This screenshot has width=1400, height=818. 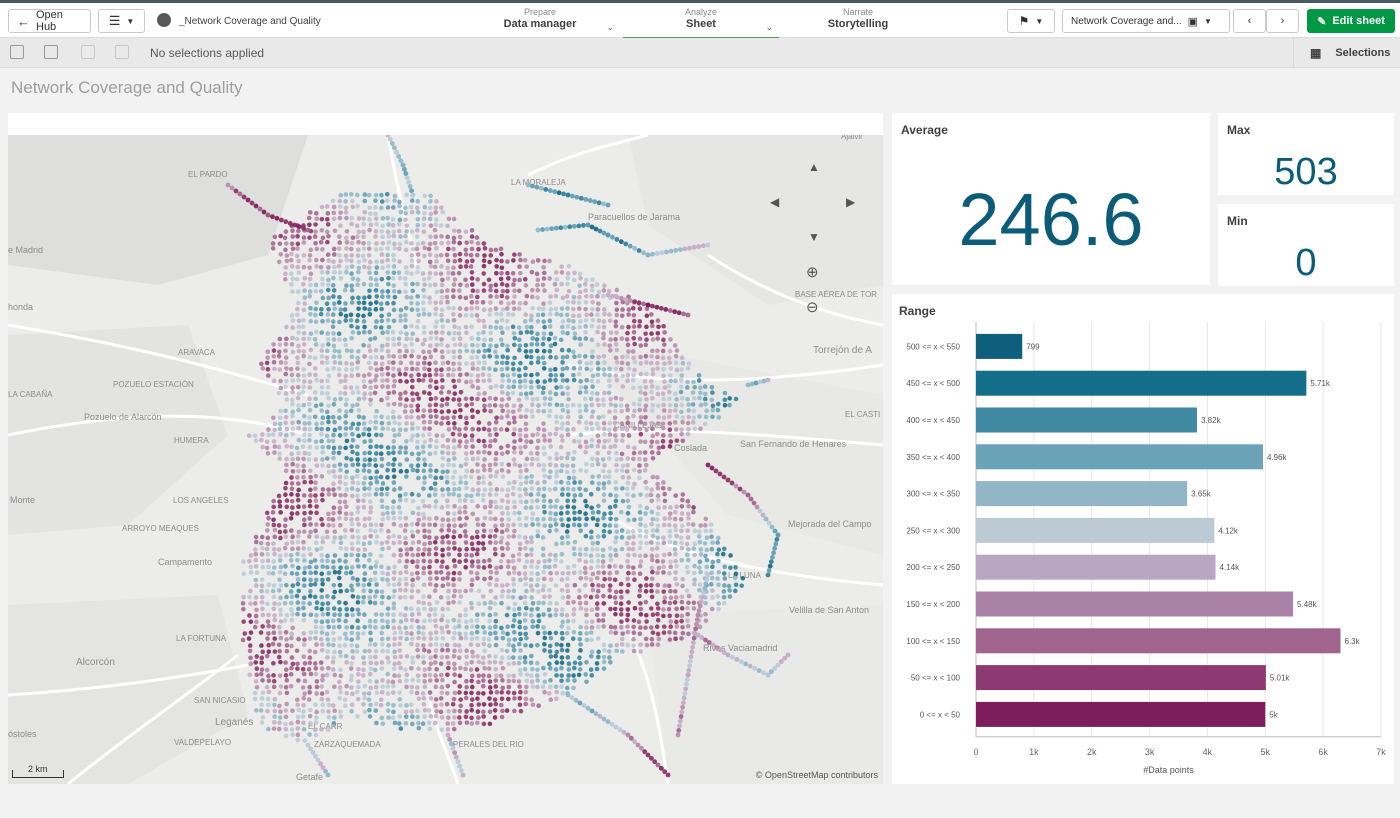 I want to click on step-forward-icon, so click(x=88, y=52).